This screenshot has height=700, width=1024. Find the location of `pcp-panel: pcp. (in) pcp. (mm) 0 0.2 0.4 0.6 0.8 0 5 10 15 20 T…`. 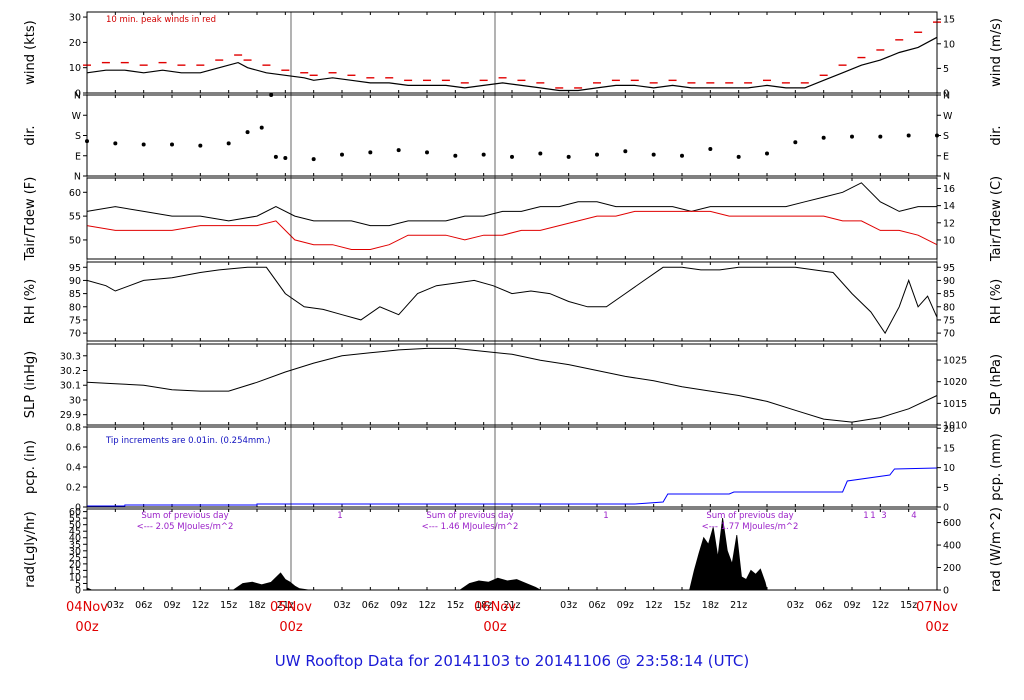

pcp-panel: pcp. (in) pcp. (mm) 0 0.2 0.4 0.6 0.8 0 5 10 15 20 T… is located at coordinates (513, 468).